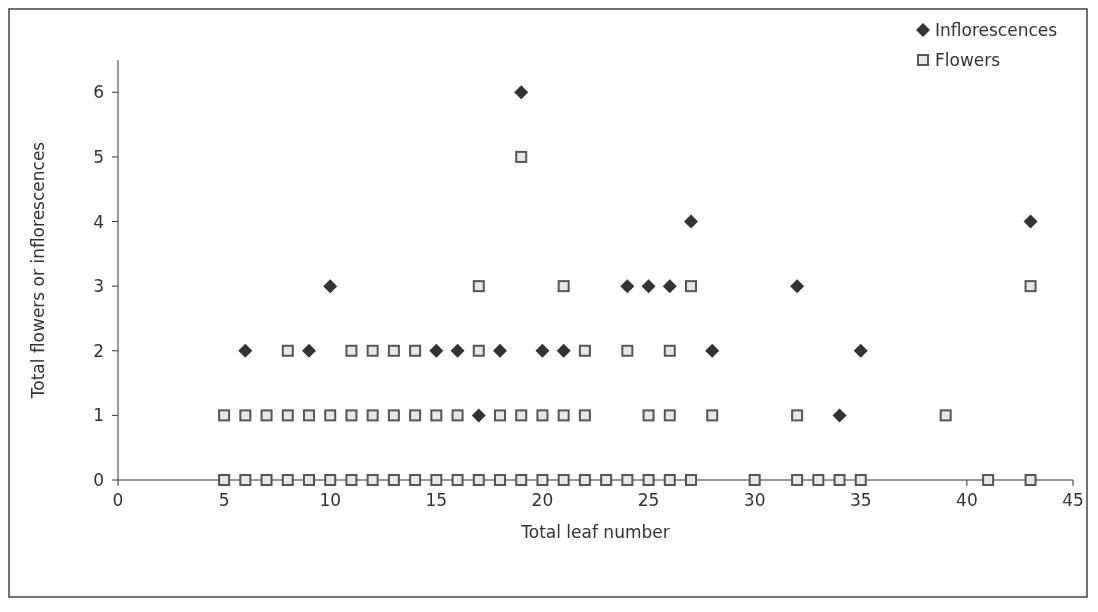 The width and height of the screenshot is (1098, 612). Describe the element at coordinates (98, 221) in the screenshot. I see `y-tick-label: 4` at that location.